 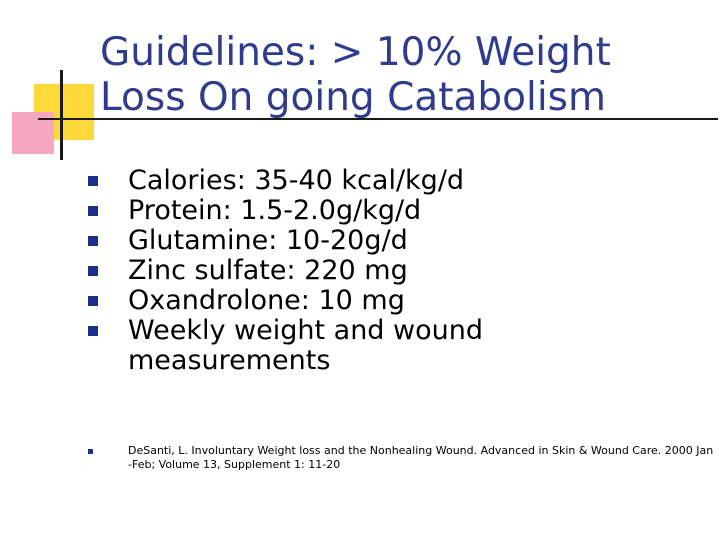 What do you see at coordinates (388, 349) in the screenshot?
I see `bullet-item-weekly-measurements: Weekly weight and wound measurements` at bounding box center [388, 349].